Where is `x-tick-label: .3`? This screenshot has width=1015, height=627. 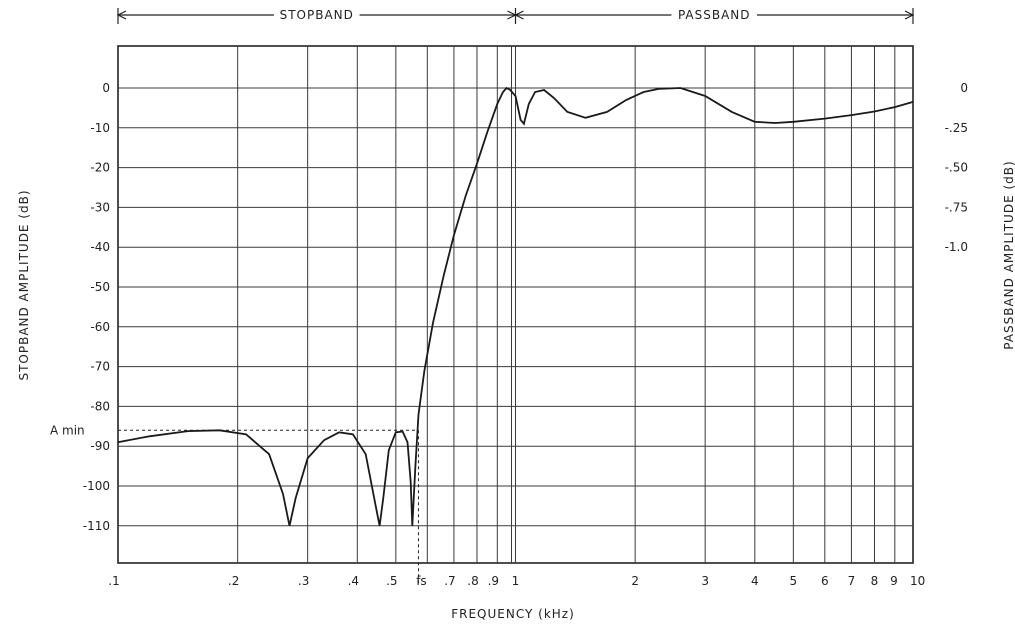 x-tick-label: .3 is located at coordinates (303, 581).